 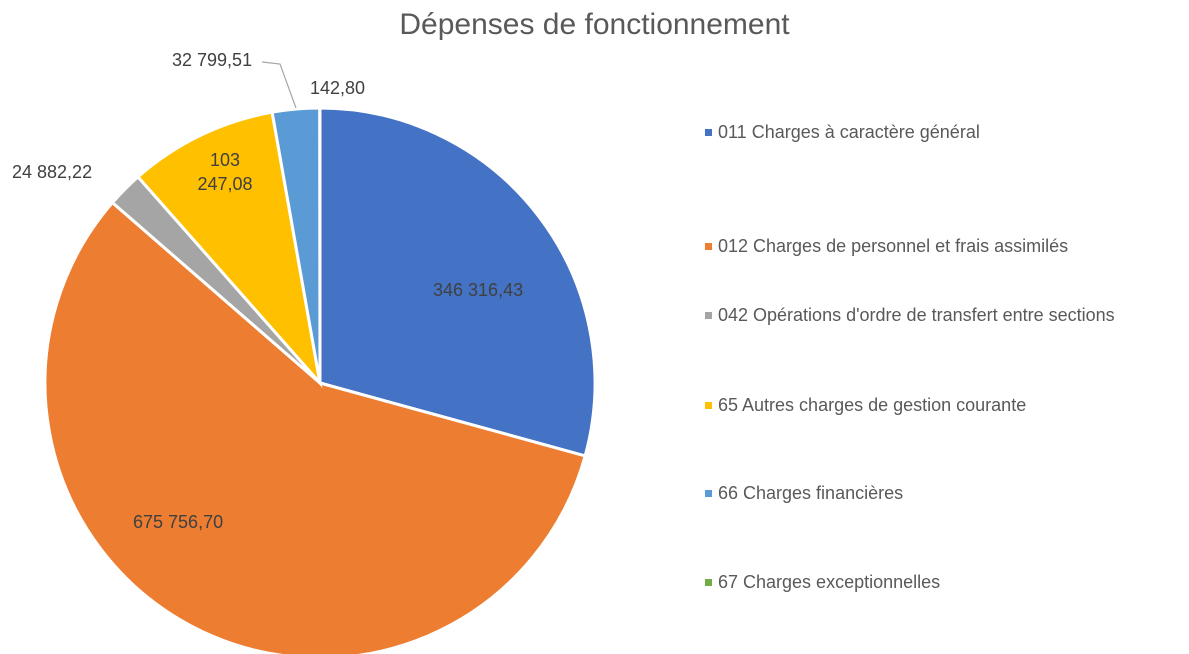 What do you see at coordinates (946, 493) in the screenshot?
I see `legend-item: 66 Charges financières` at bounding box center [946, 493].